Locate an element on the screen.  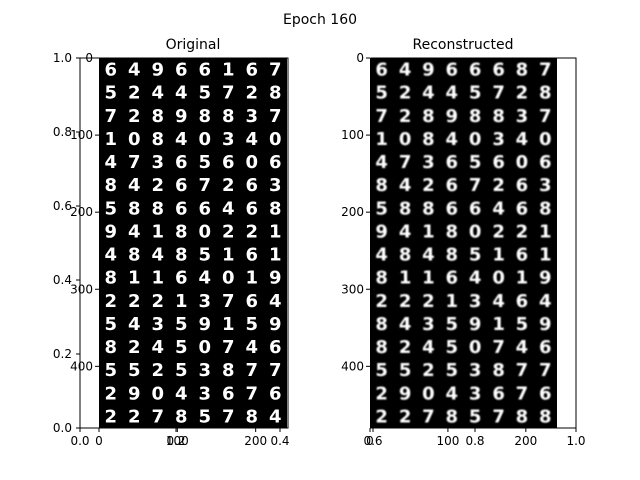
outer-y-tick-label: 0.0 is located at coordinates (62, 428).